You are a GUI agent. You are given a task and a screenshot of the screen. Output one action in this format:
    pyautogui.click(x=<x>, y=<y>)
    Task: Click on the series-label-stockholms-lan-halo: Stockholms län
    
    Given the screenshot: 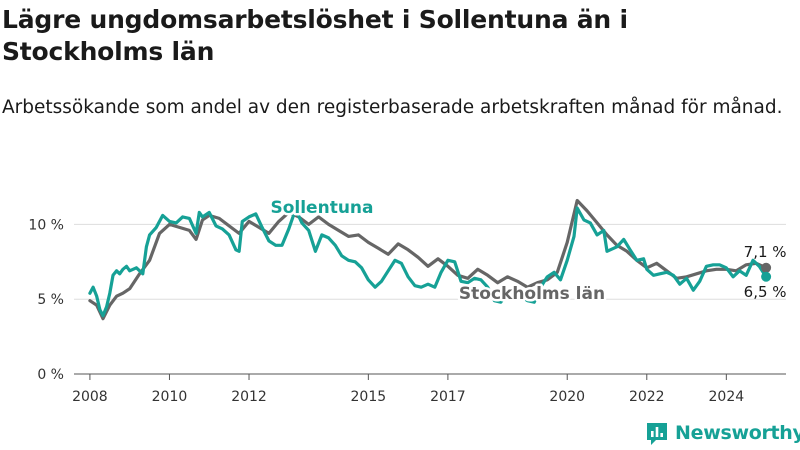 What is the action you would take?
    pyautogui.click(x=532, y=294)
    